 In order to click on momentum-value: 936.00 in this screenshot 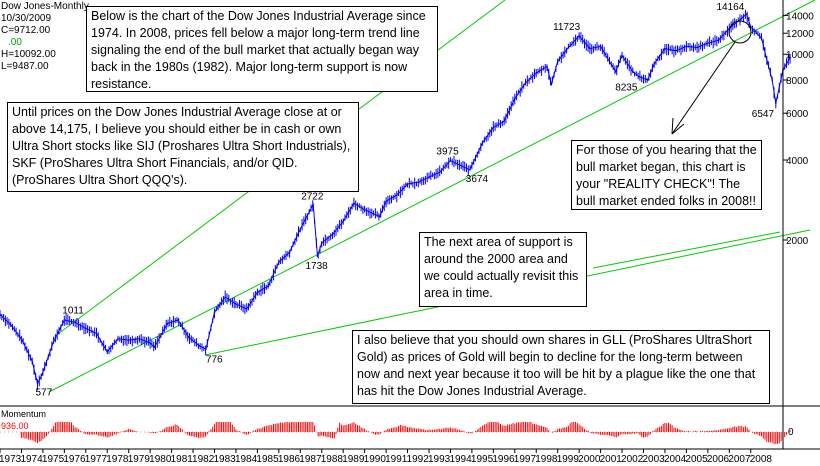, I will do `click(15, 426)`.